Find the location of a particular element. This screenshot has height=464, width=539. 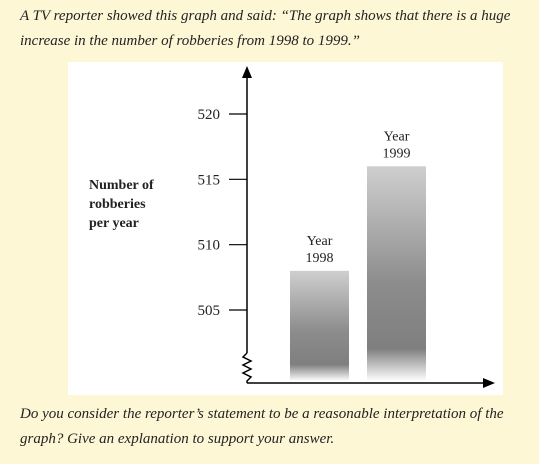

y-axis-arrow-icon is located at coordinates (247, 72).